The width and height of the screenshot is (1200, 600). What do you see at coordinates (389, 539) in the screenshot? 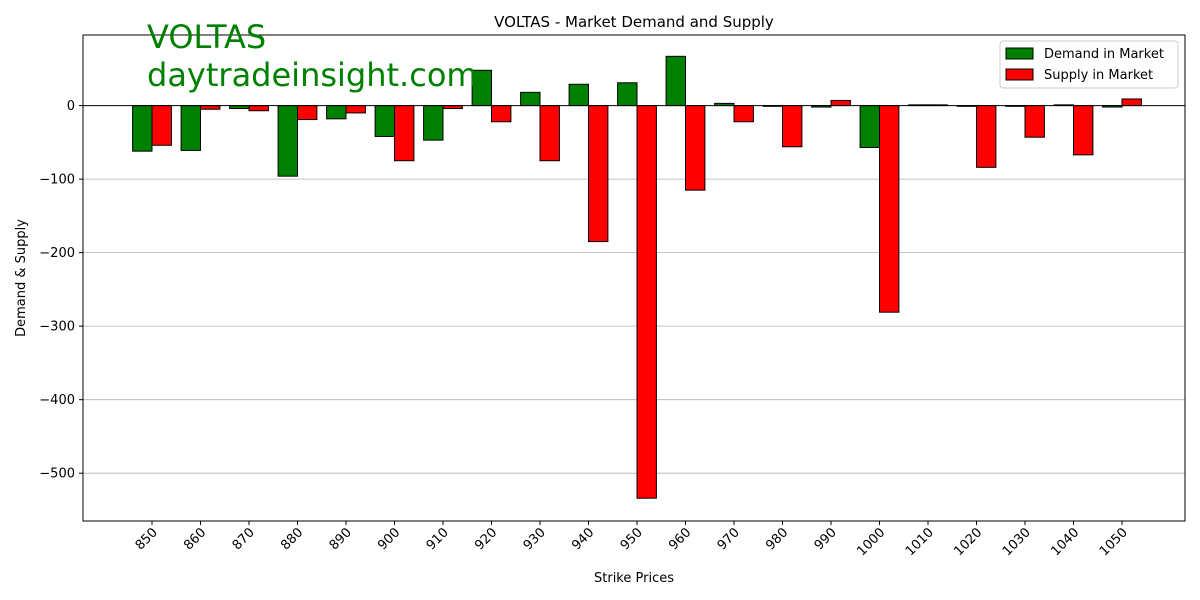
I see `x-tick-label: 900` at bounding box center [389, 539].